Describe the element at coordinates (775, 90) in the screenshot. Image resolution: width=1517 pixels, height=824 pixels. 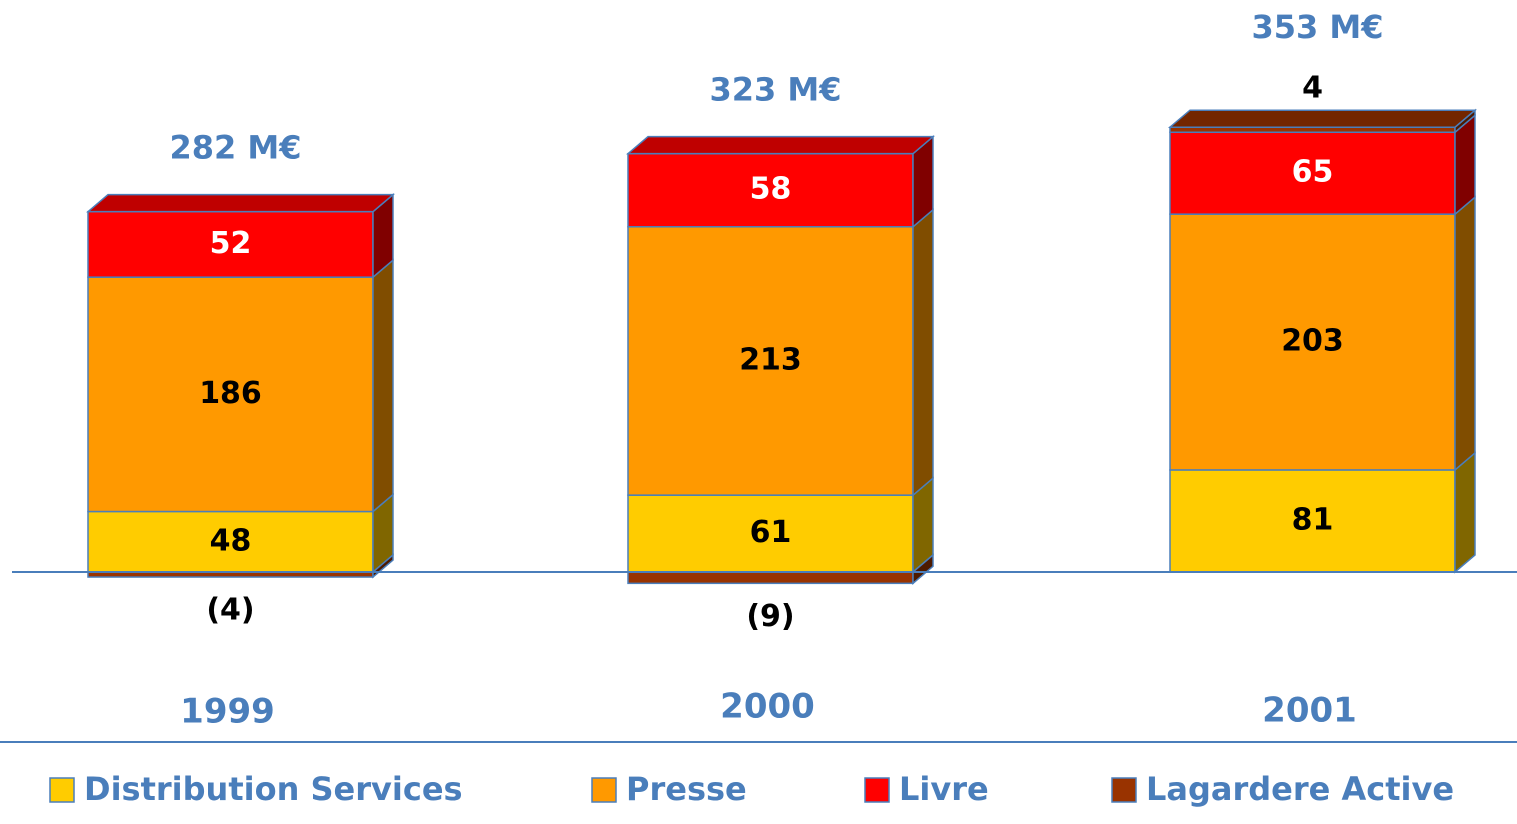
I see `total-label: 323 M€` at that location.